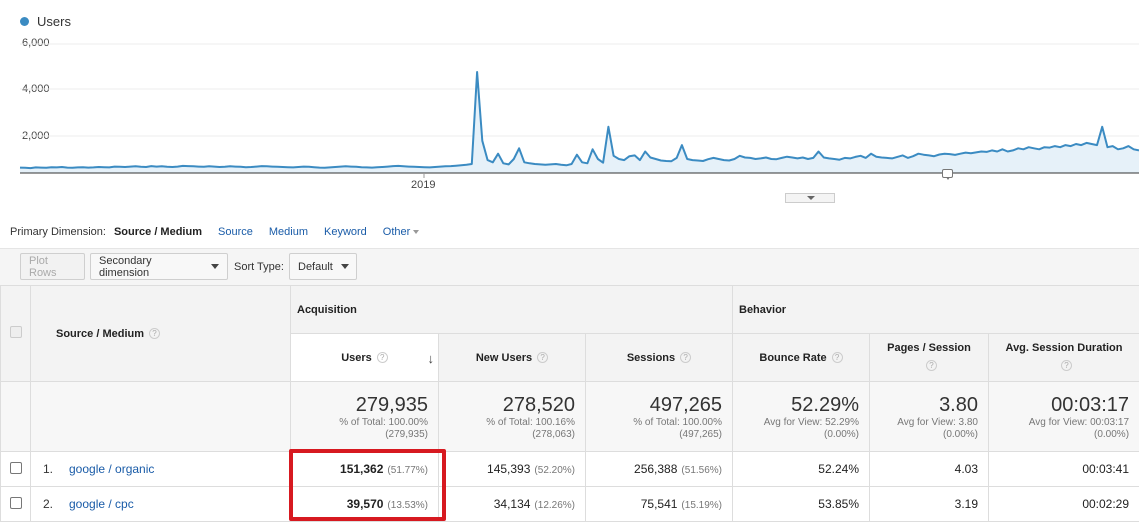 The width and height of the screenshot is (1139, 525). What do you see at coordinates (538, 405) in the screenshot?
I see `total-value: 278,520` at bounding box center [538, 405].